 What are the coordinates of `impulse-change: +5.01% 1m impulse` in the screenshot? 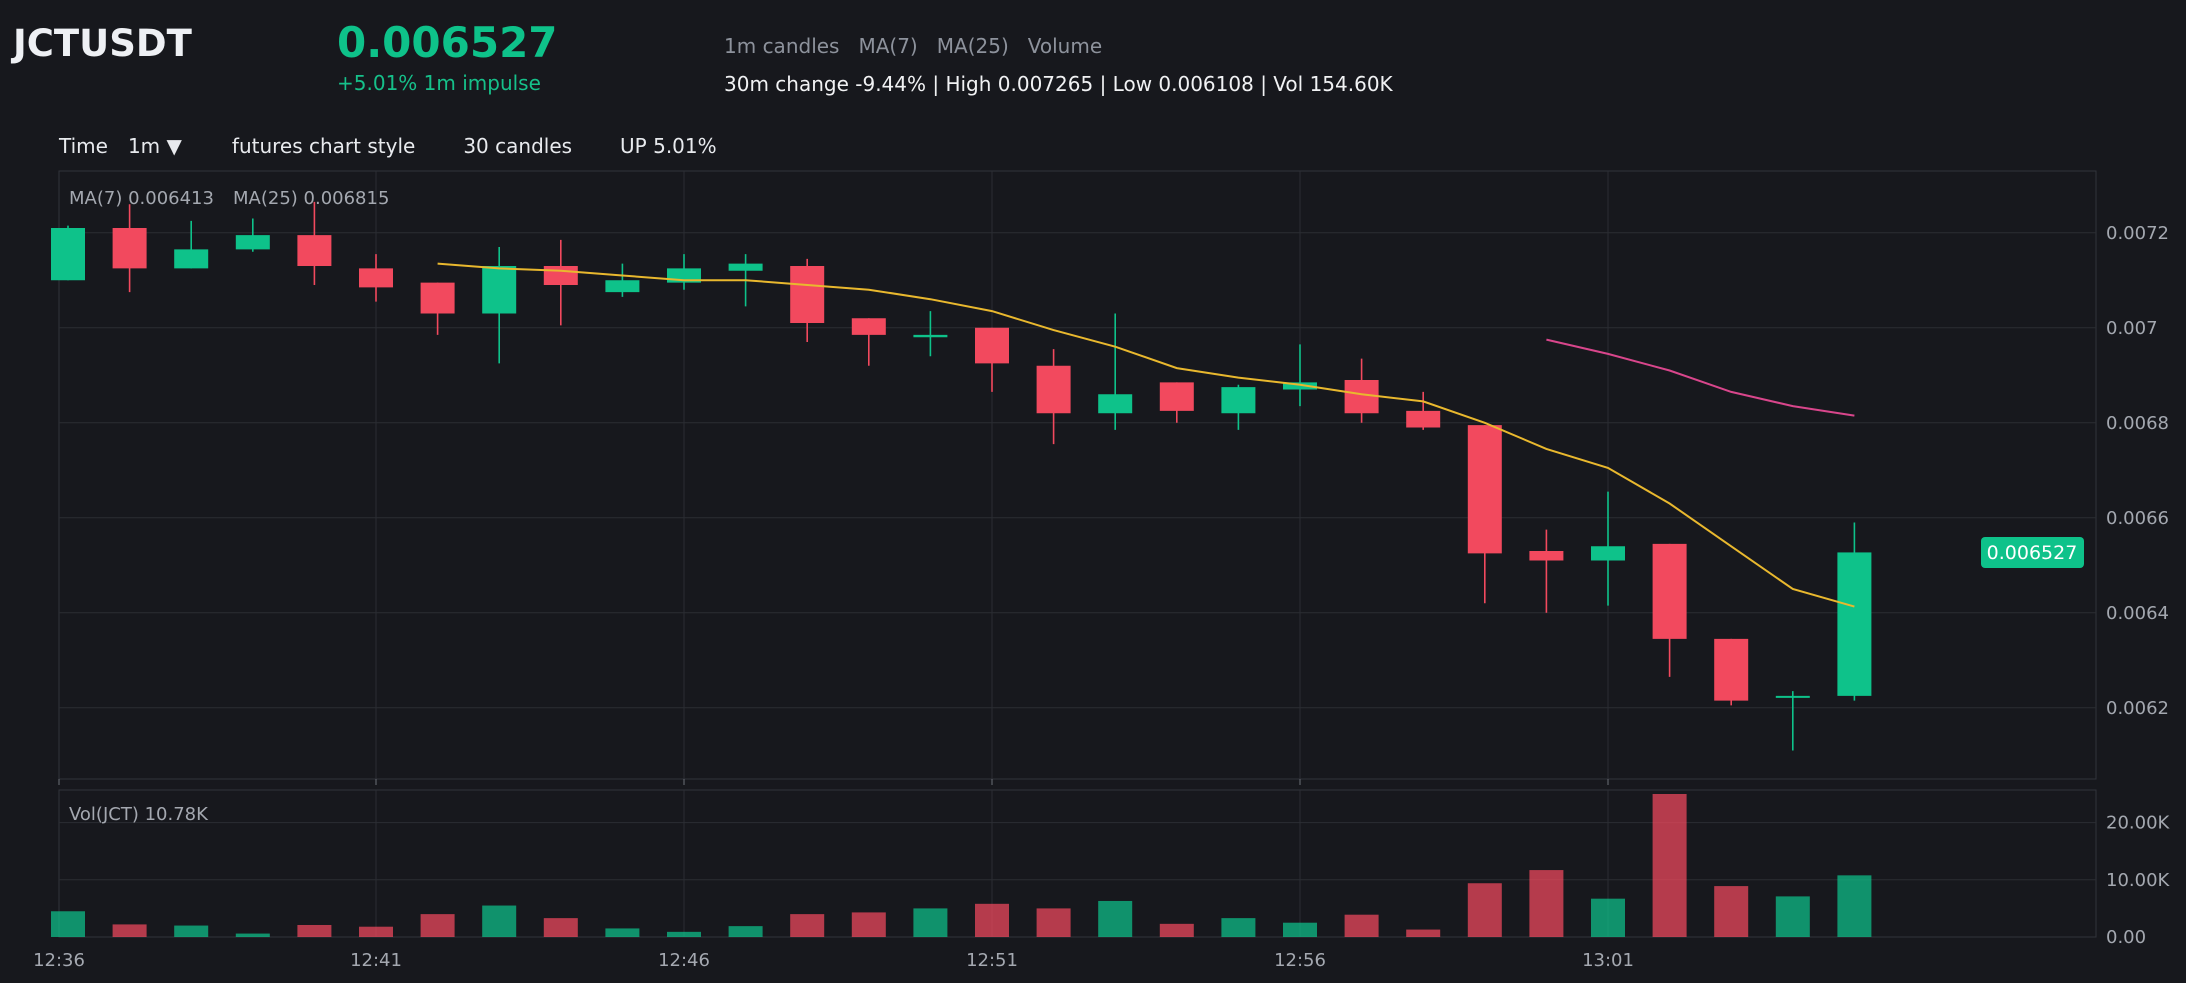 It's located at (439, 83).